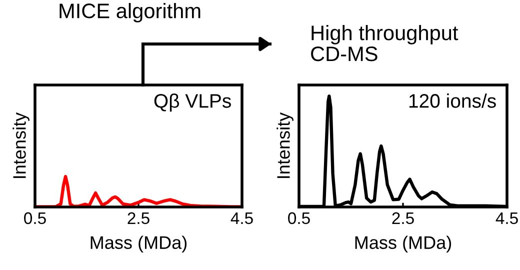 The height and width of the screenshot is (270, 520). I want to click on annotation: 120 ions/s, so click(452, 101).